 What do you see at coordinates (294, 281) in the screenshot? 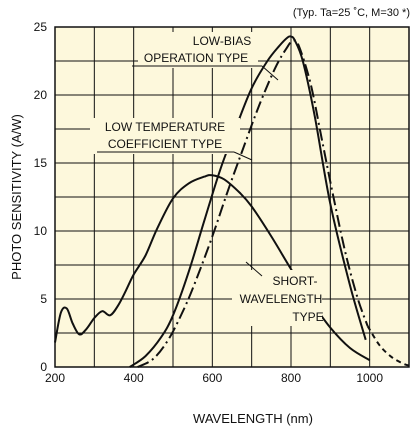
I see `annotation-short-line1: SHORT-` at bounding box center [294, 281].